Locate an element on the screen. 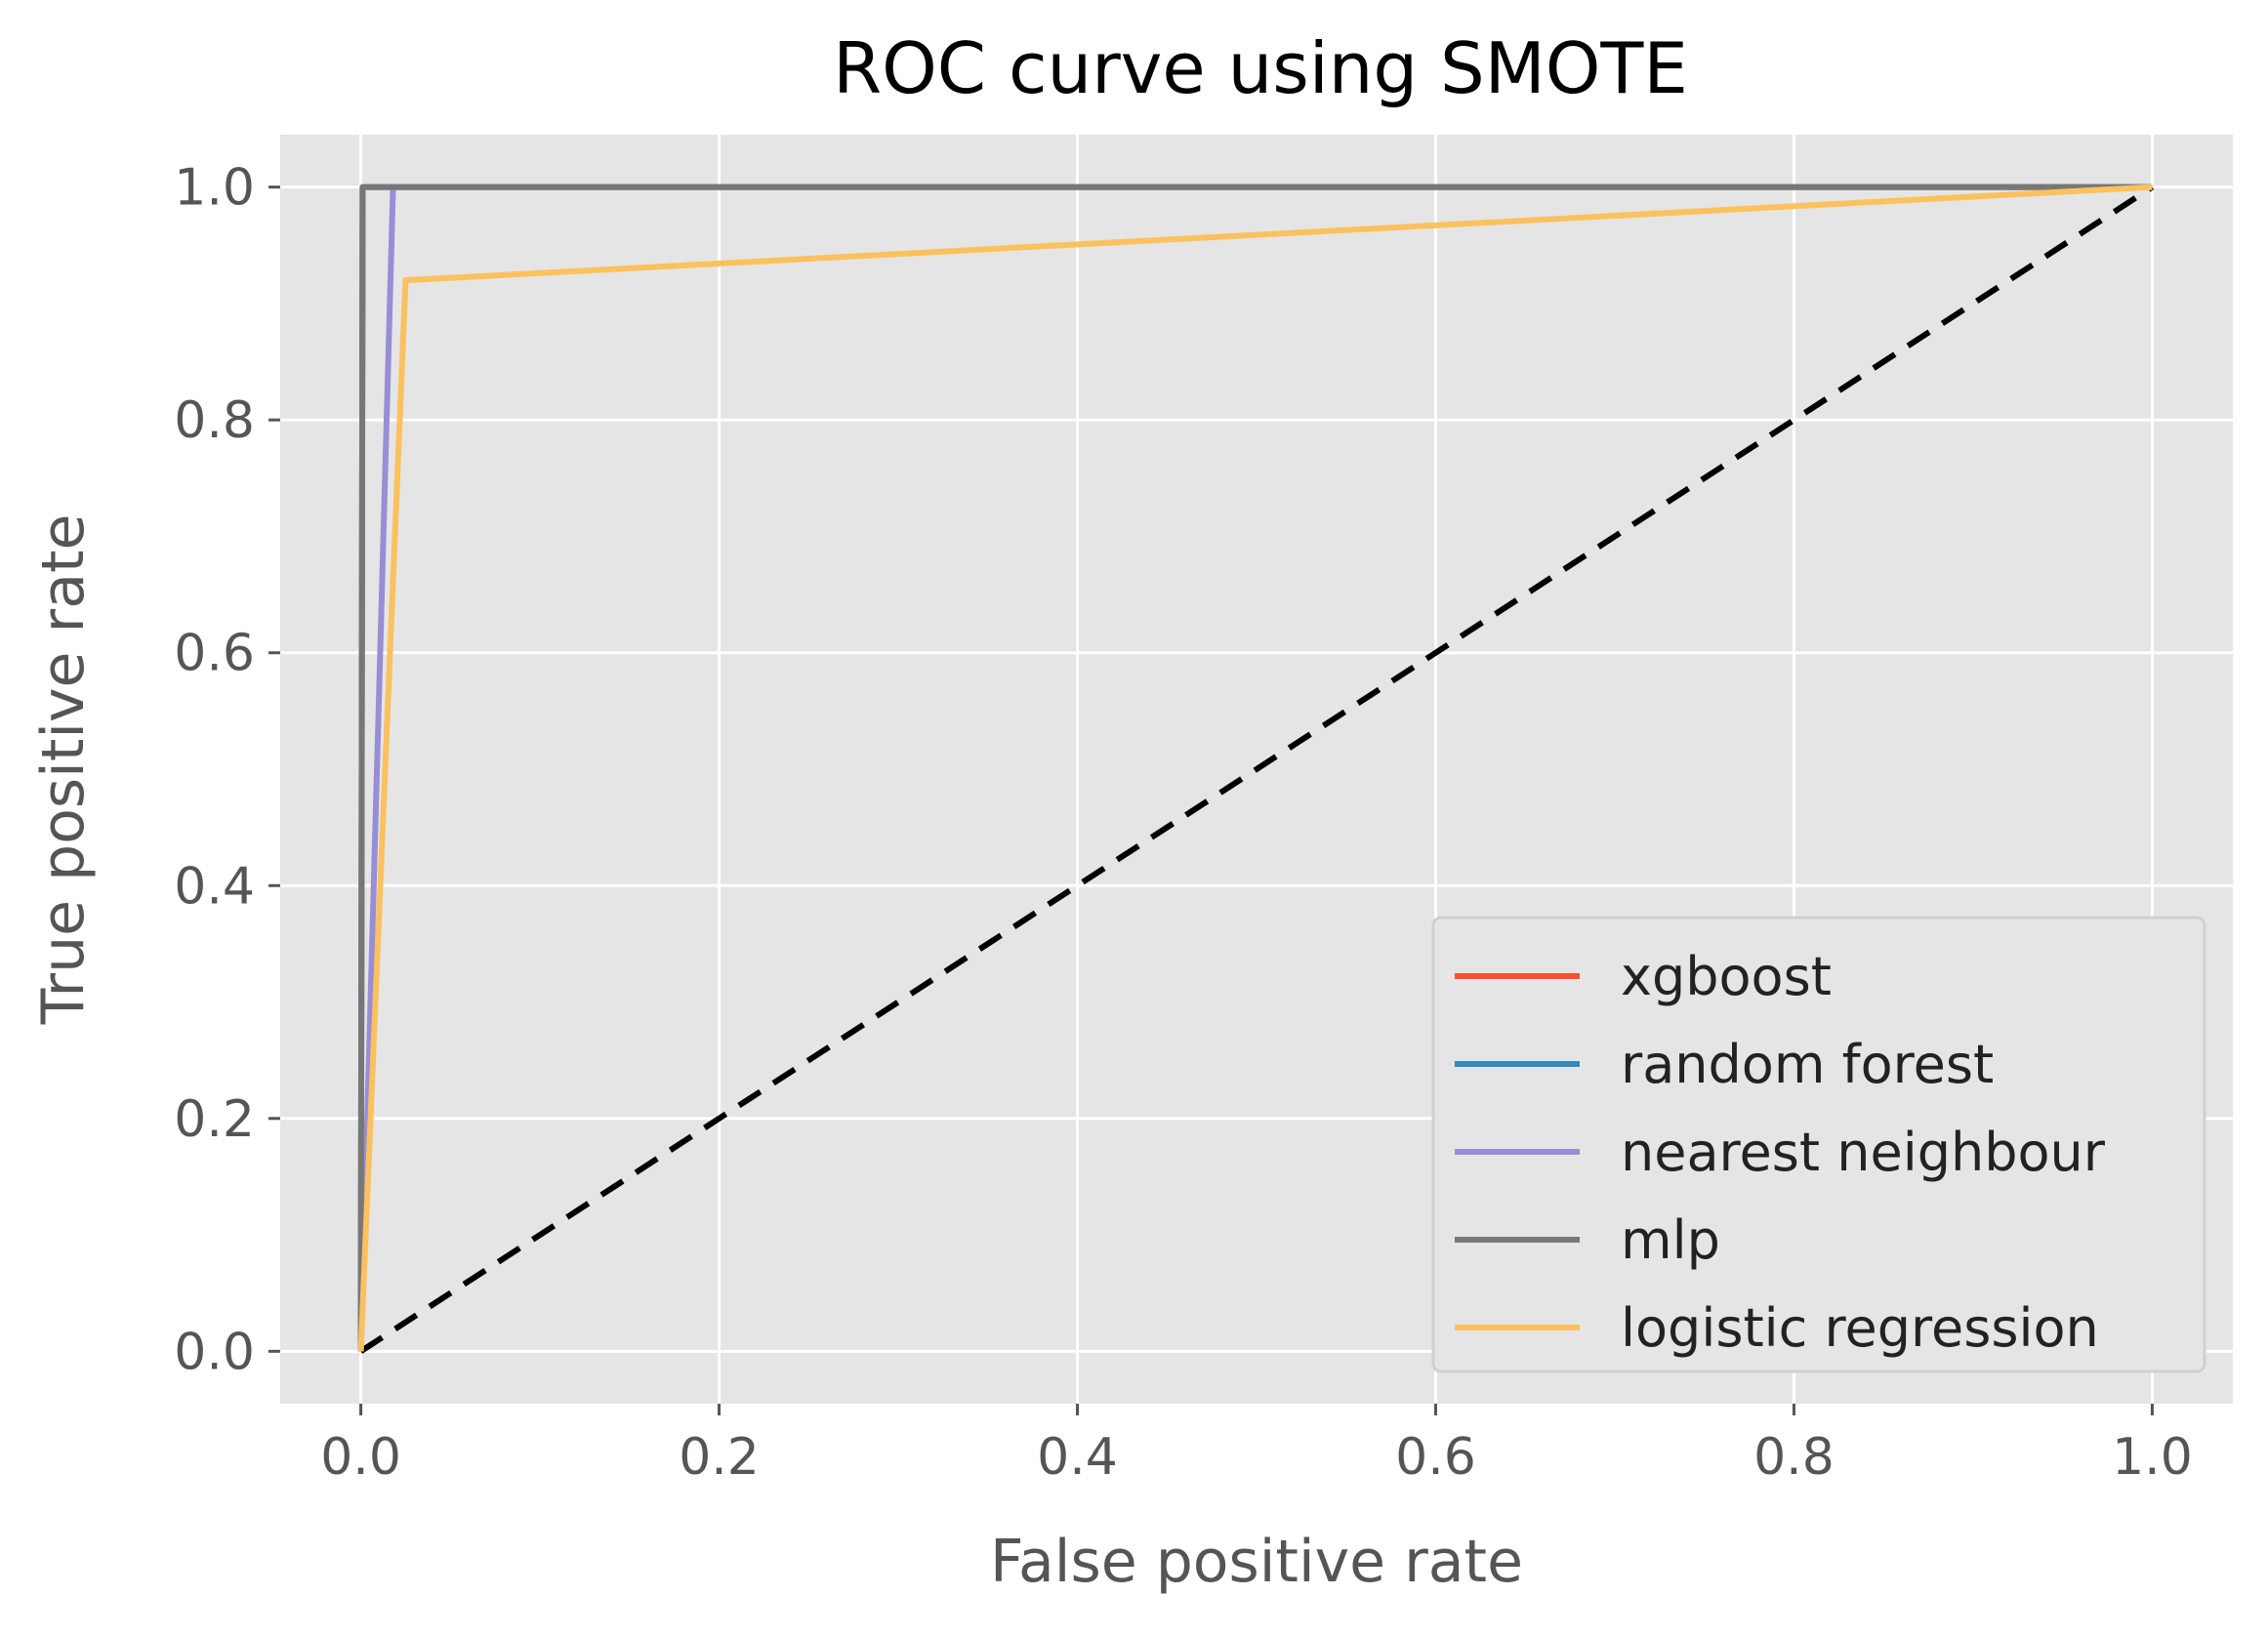 This screenshot has width=2268, height=1636. y-axis-label: True positive rate is located at coordinates (63, 770).